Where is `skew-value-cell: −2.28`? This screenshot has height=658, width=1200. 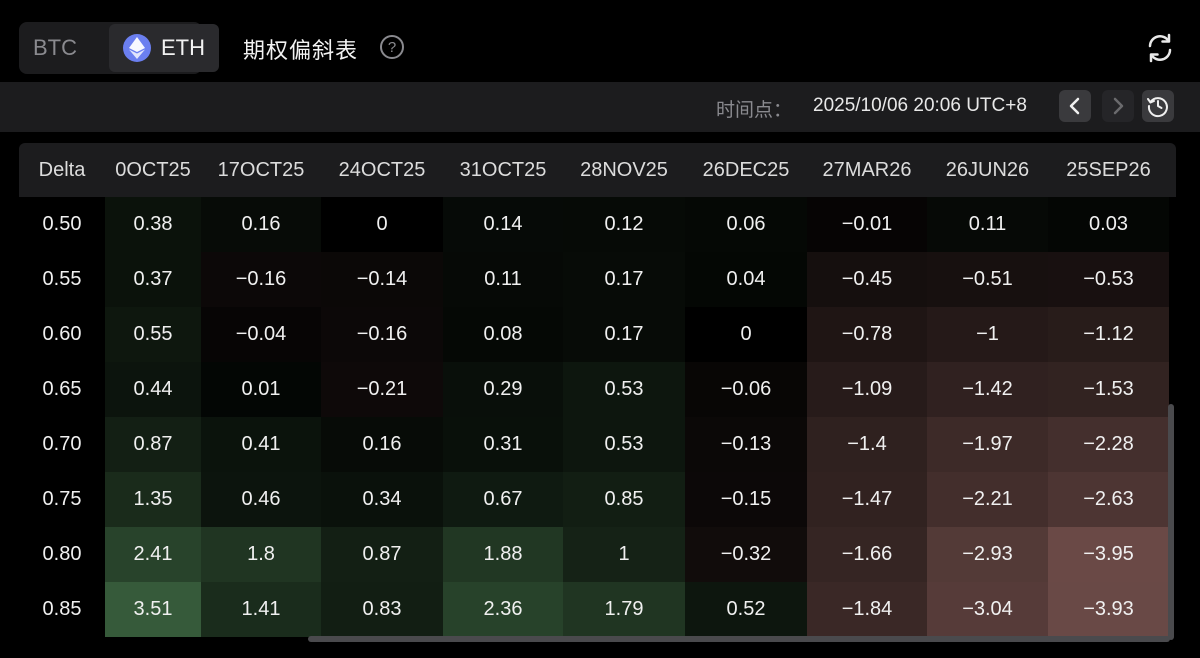
skew-value-cell: −2.28 is located at coordinates (1108, 444).